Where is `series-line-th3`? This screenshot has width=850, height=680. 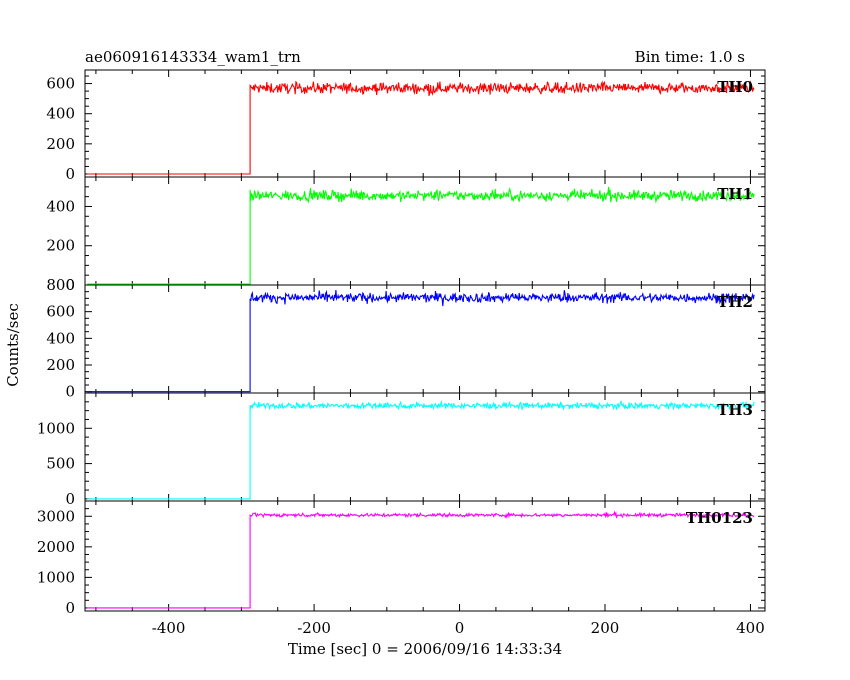
series-line-th3 is located at coordinates (421, 449).